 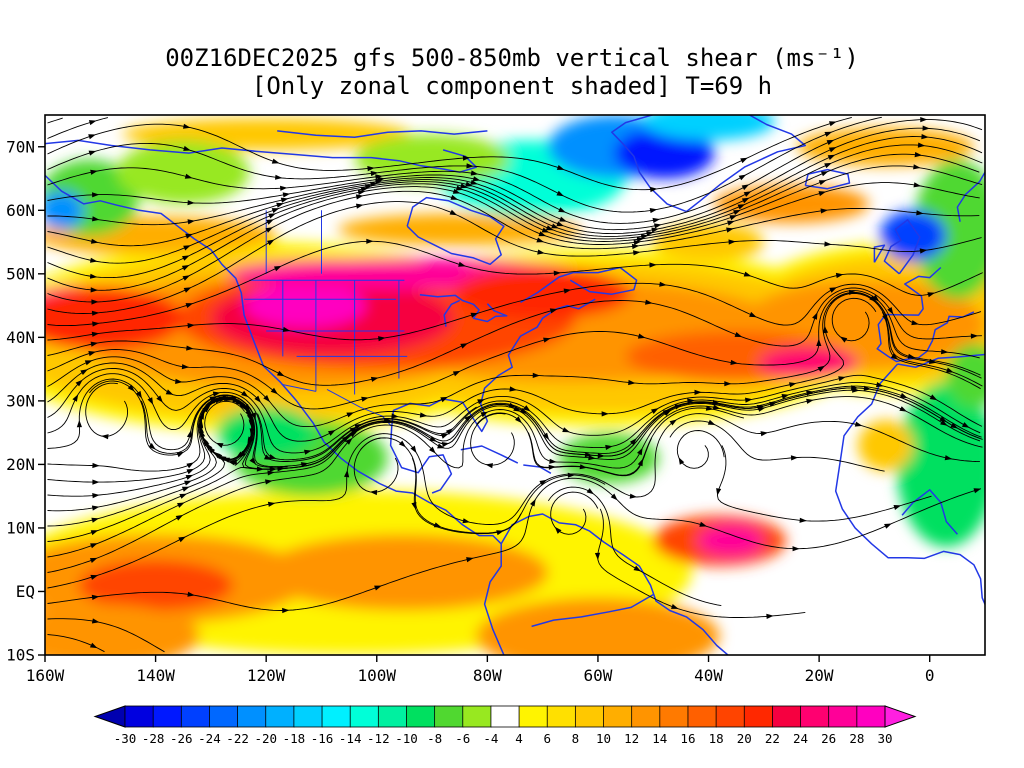 I want to click on colorbar-tick-label: 12, so click(x=631, y=738).